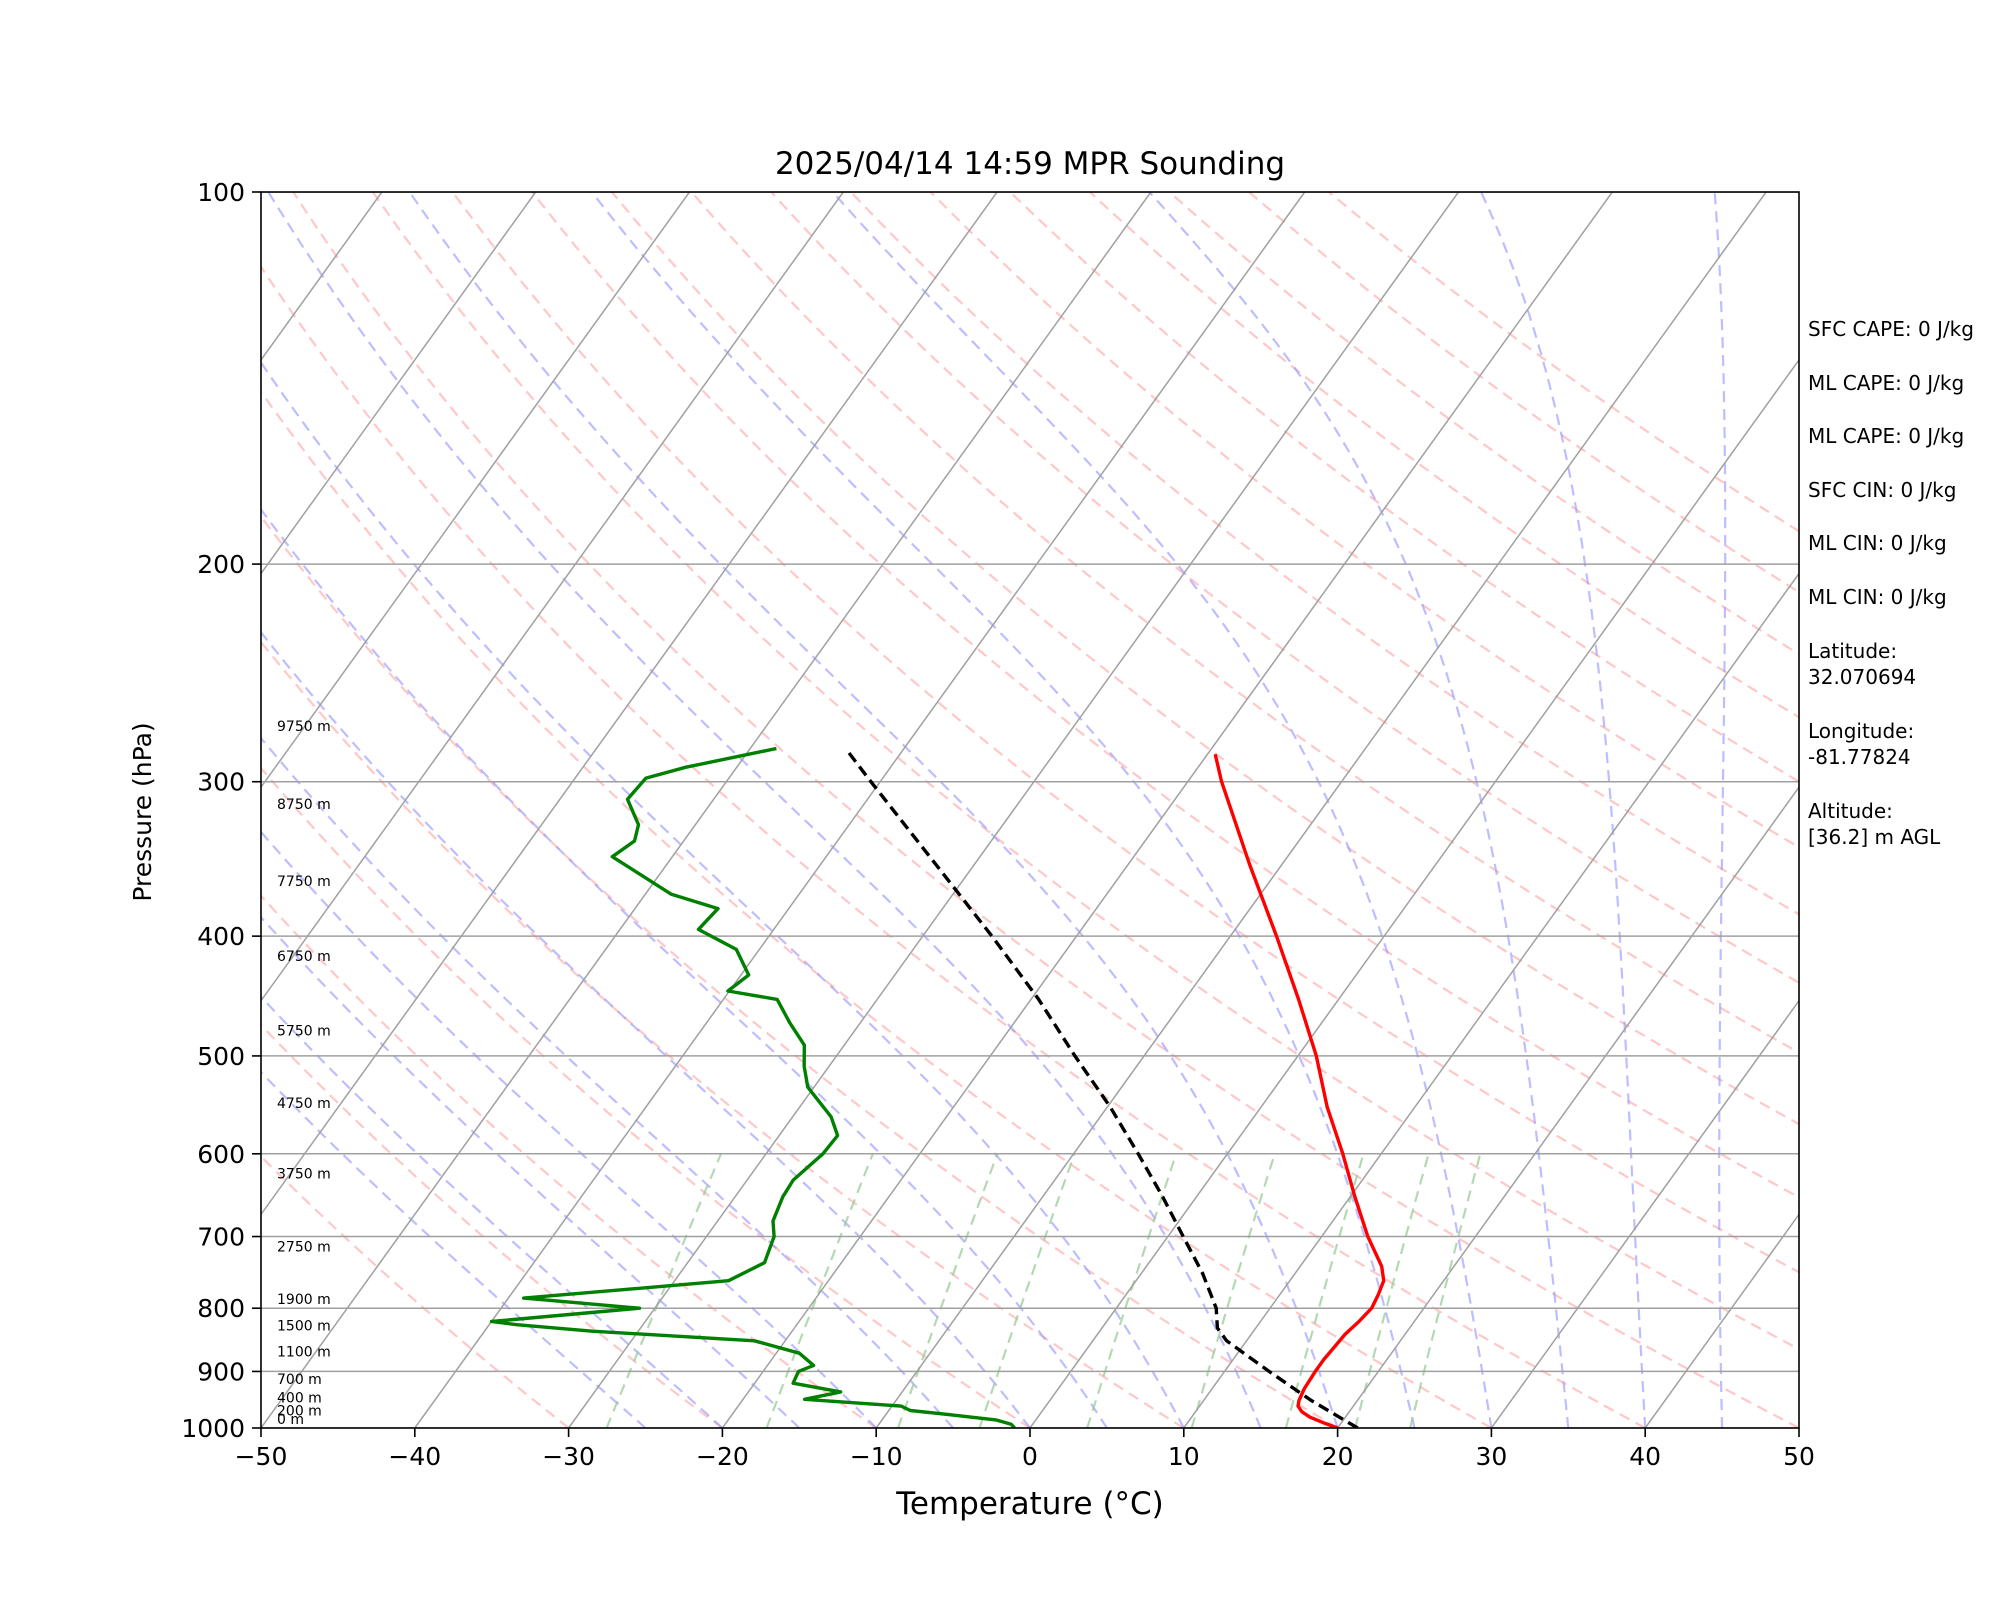 Image resolution: width=2000 pixels, height=1600 pixels. What do you see at coordinates (304, 957) in the screenshot?
I see `height-label: 6750 m` at bounding box center [304, 957].